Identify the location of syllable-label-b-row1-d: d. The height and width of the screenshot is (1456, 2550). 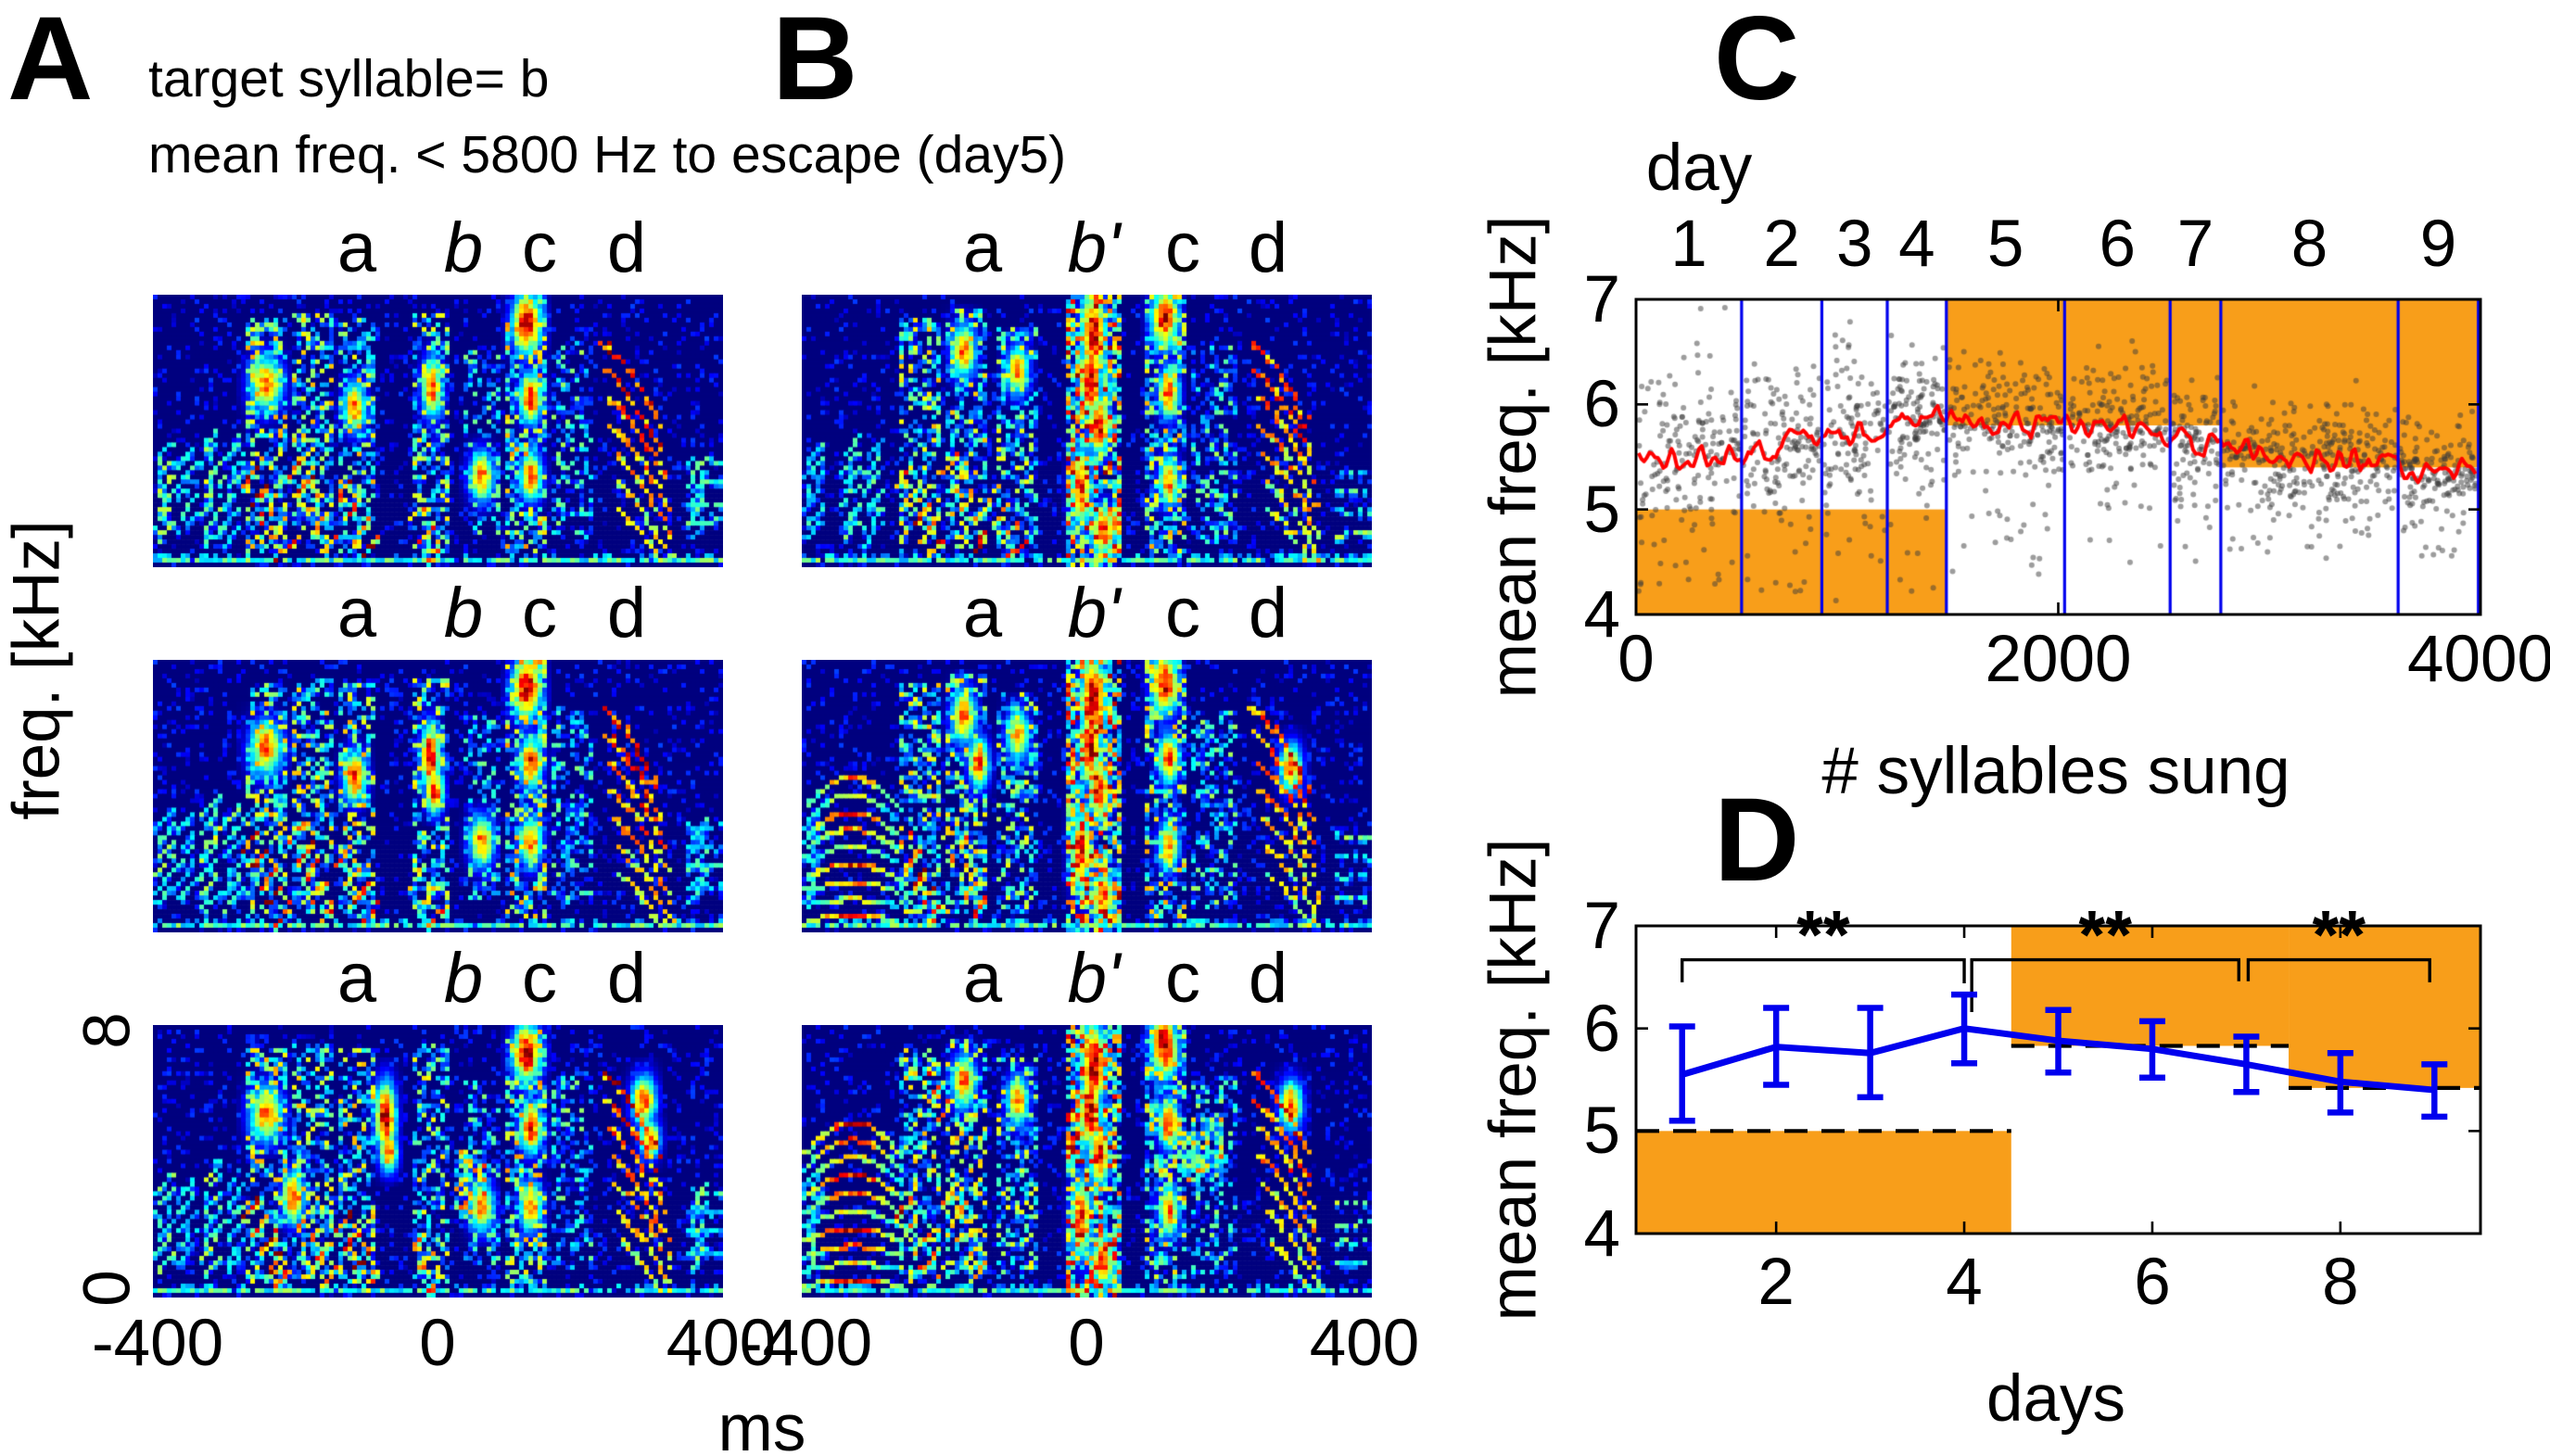
(1268, 248).